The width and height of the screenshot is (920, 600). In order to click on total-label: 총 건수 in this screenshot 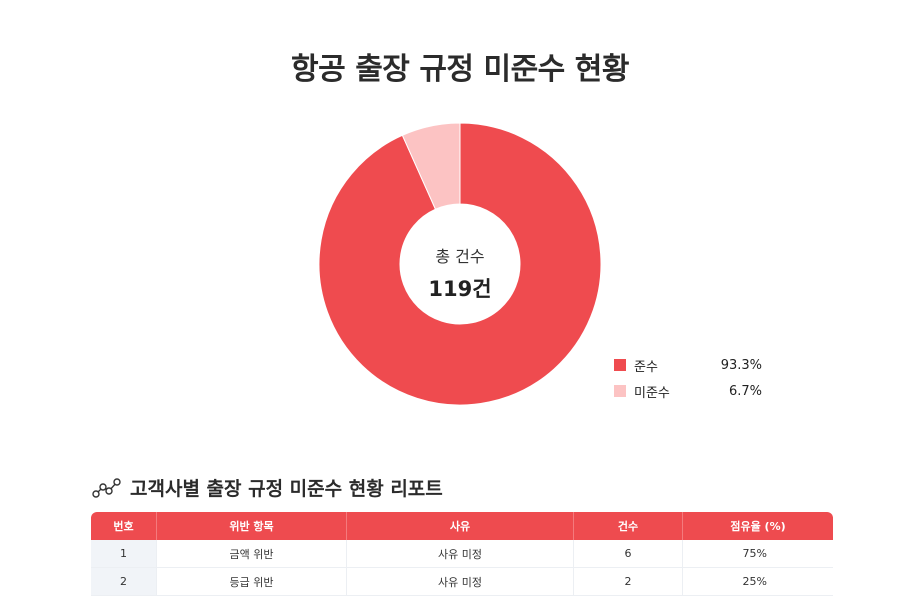, I will do `click(460, 256)`.